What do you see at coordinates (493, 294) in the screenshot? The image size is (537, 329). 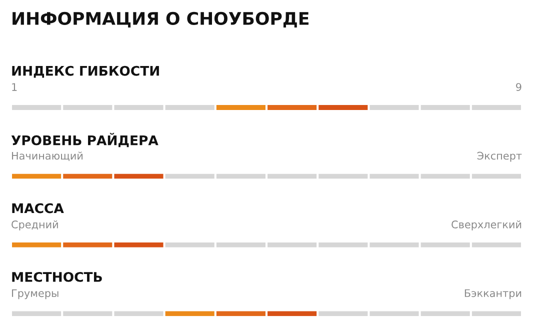 I see `text: Бэккантри` at bounding box center [493, 294].